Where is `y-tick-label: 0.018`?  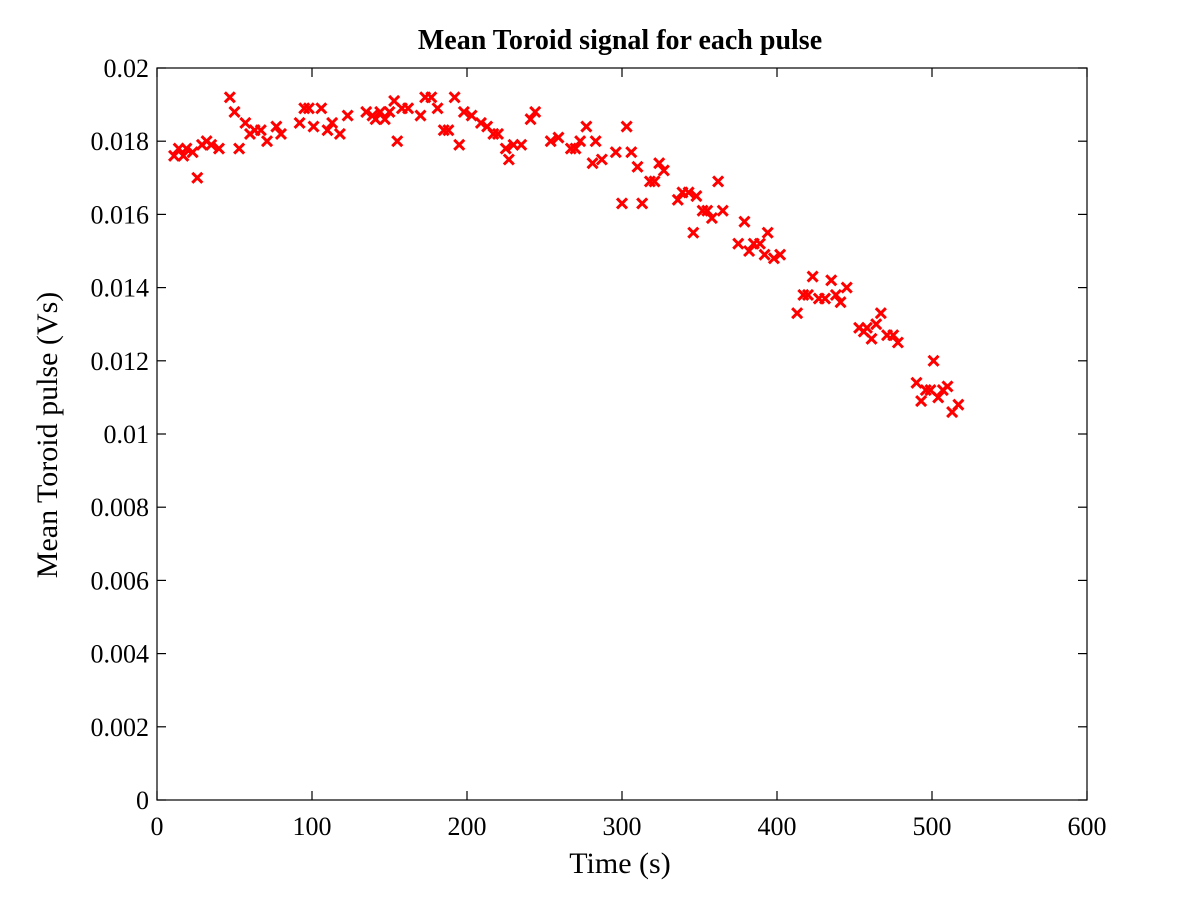
y-tick-label: 0.018 is located at coordinates (120, 141).